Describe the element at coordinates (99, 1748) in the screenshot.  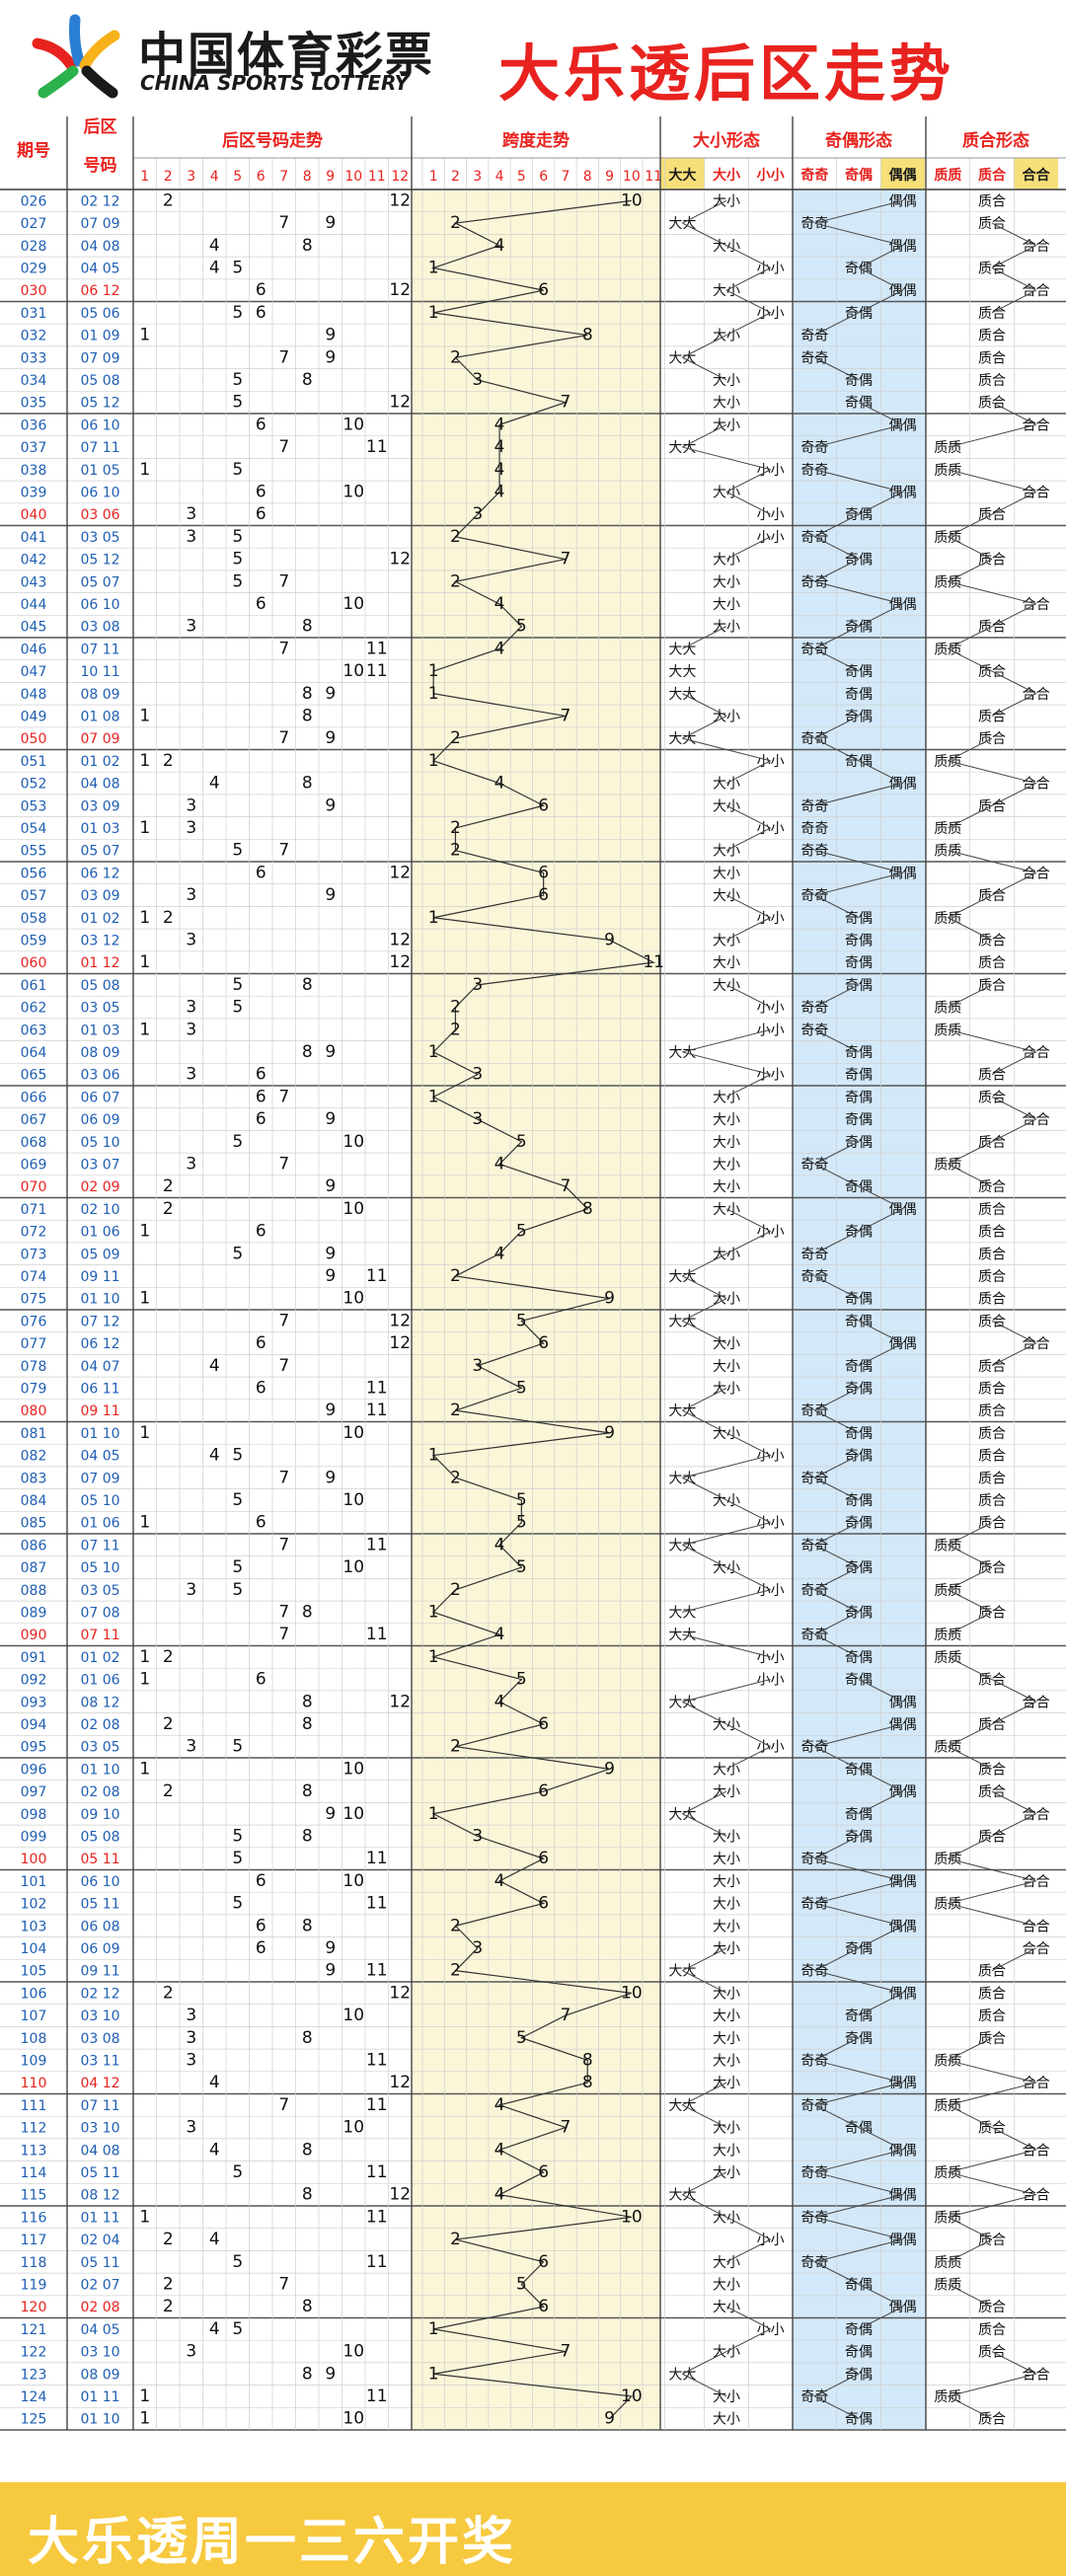
I see `back-number-cell: 03 05` at that location.